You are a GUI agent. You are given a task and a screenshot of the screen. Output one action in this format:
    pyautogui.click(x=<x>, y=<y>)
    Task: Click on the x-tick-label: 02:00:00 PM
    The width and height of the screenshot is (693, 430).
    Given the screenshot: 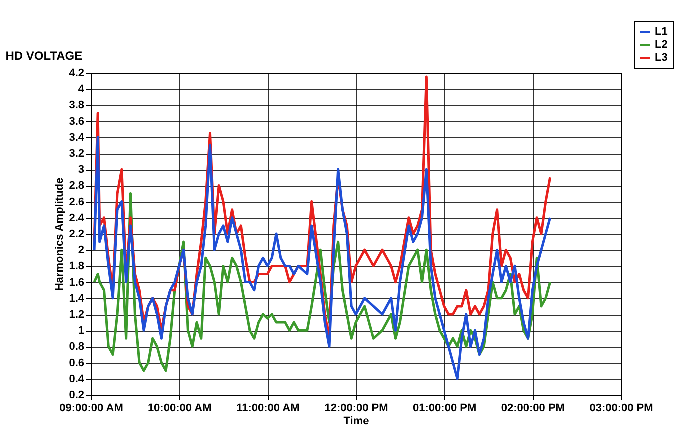 What is the action you would take?
    pyautogui.click(x=533, y=408)
    